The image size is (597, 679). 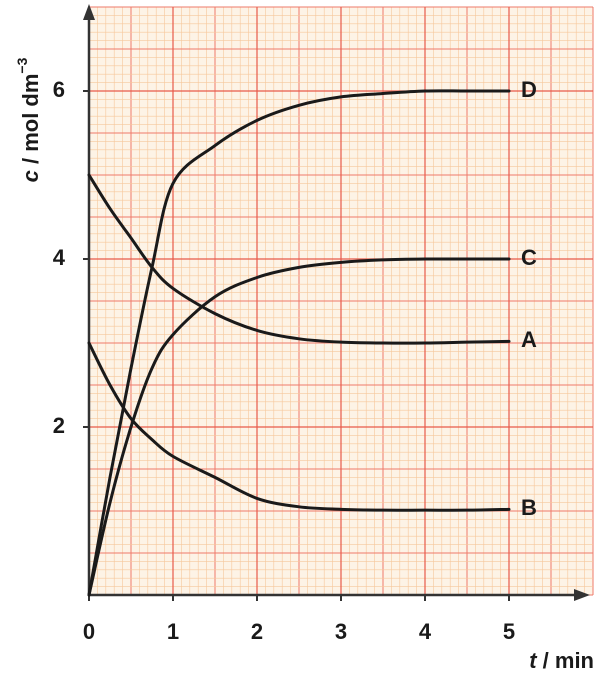 What do you see at coordinates (529, 257) in the screenshot?
I see `series-label: C` at bounding box center [529, 257].